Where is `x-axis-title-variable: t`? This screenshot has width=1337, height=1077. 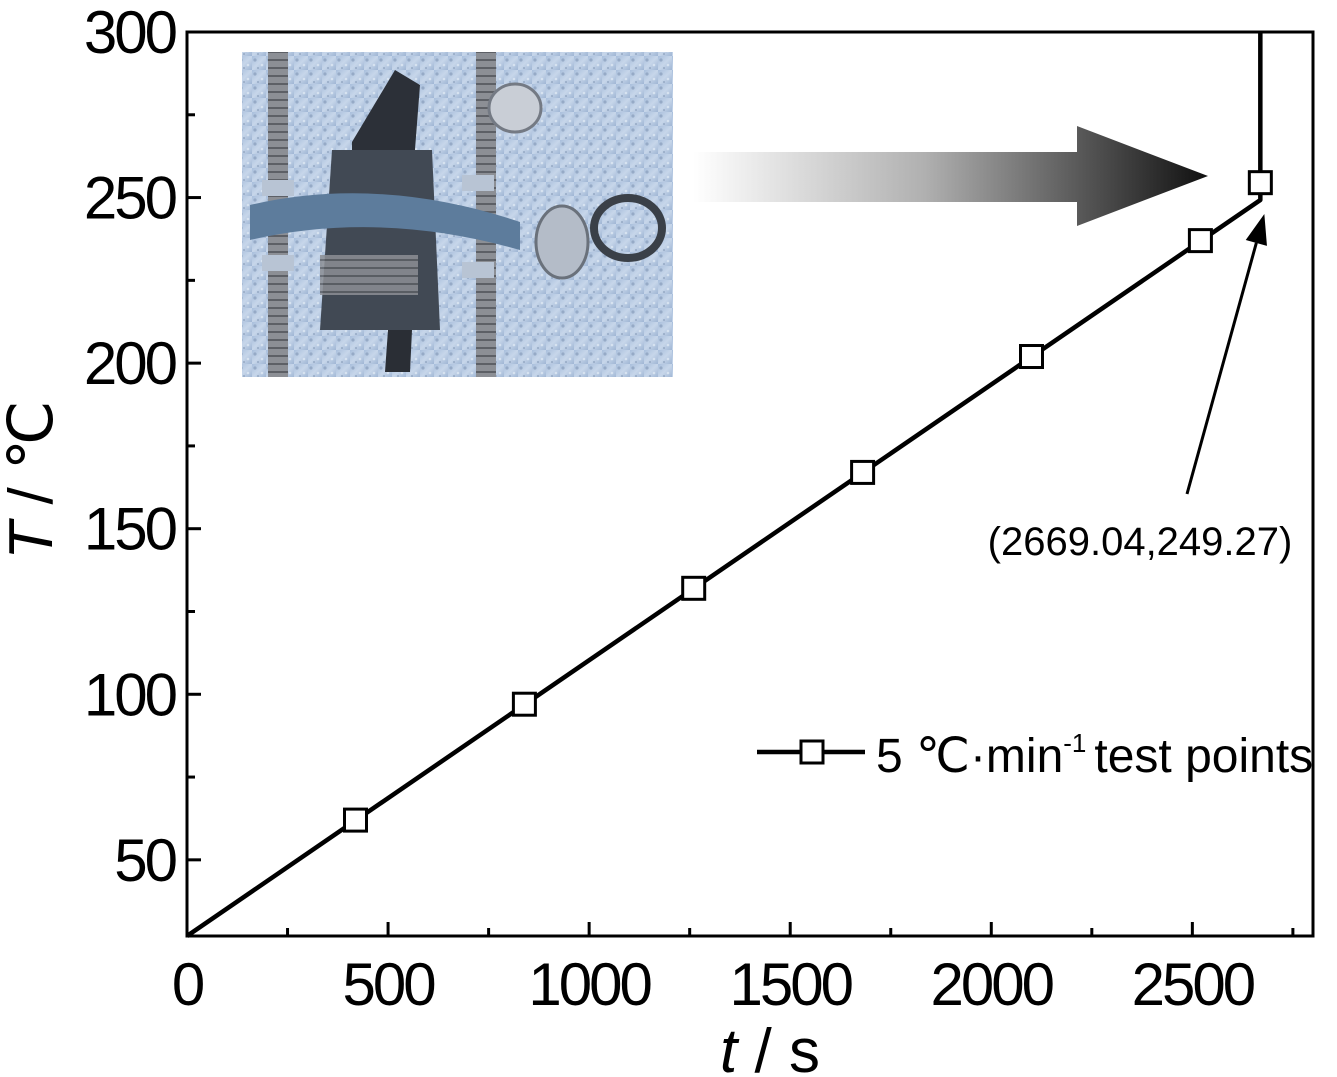 x-axis-title-variable: t is located at coordinates (730, 1047).